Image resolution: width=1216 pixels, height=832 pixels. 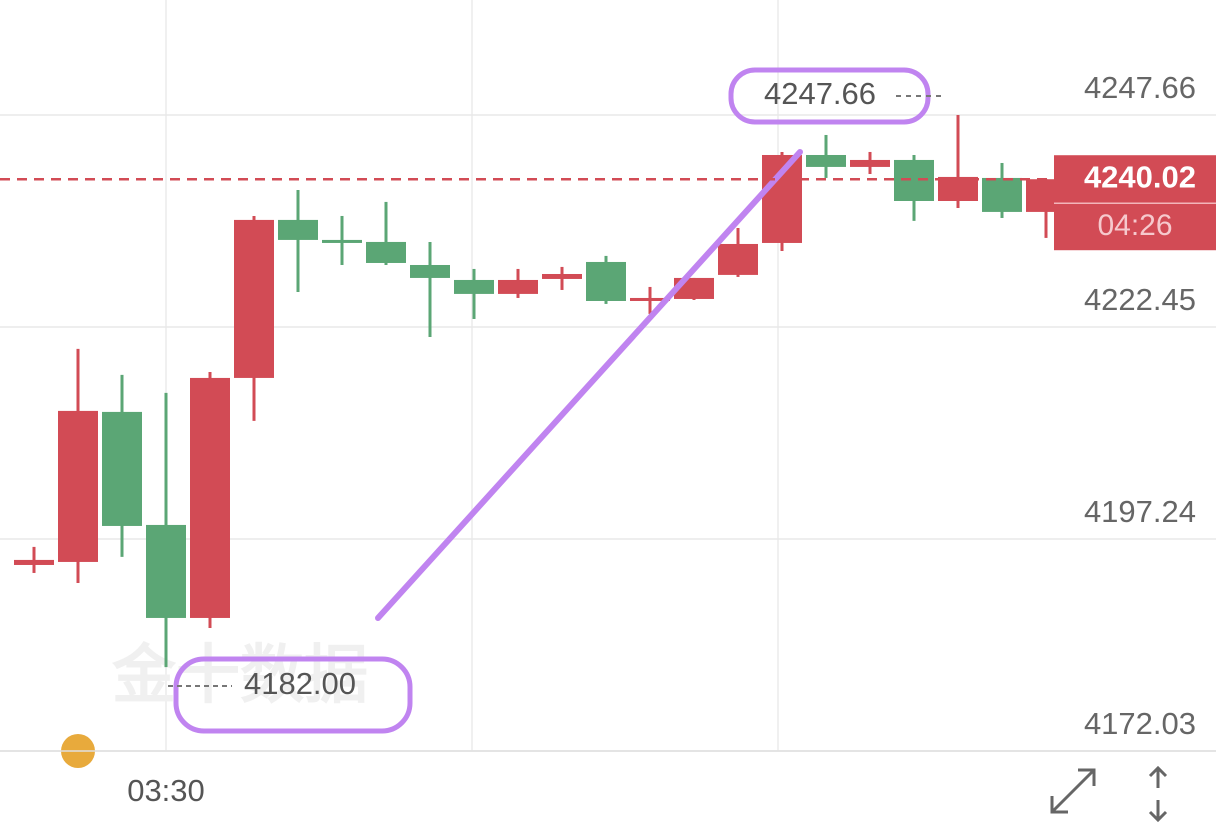 What do you see at coordinates (1140, 723) in the screenshot?
I see `y-tick-label: 4172.03` at bounding box center [1140, 723].